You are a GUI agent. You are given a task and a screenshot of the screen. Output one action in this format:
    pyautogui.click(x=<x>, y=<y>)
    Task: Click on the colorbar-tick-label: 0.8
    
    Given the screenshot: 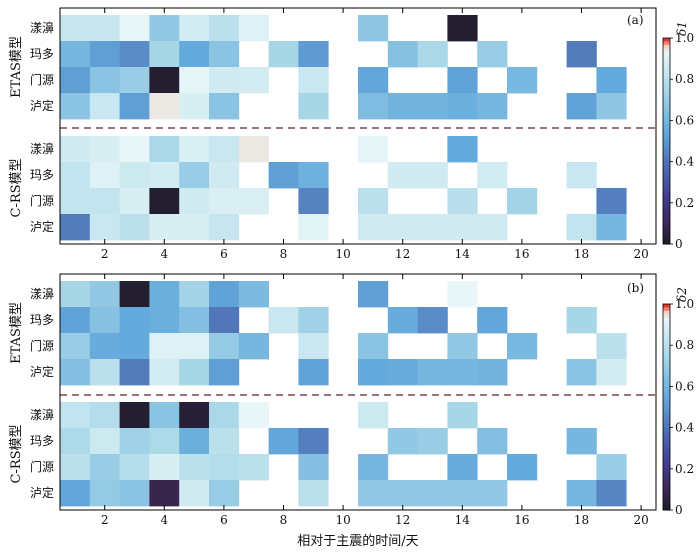 What is the action you would take?
    pyautogui.click(x=684, y=79)
    